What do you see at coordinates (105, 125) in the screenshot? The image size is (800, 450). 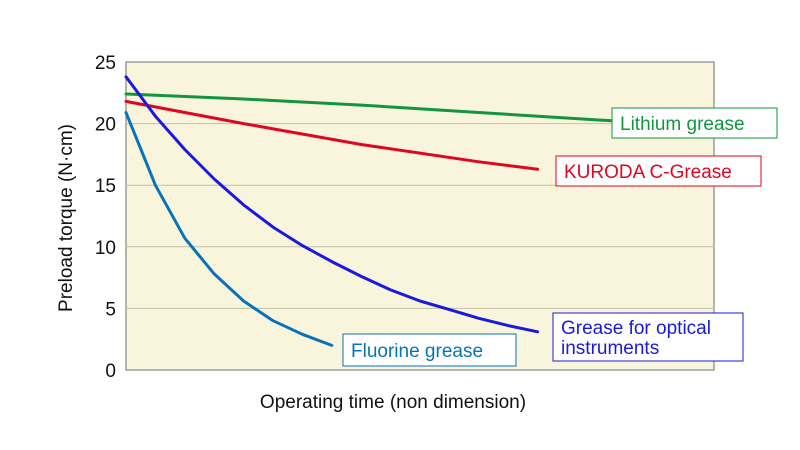 I see `y-tick-label-20: 20` at bounding box center [105, 125].